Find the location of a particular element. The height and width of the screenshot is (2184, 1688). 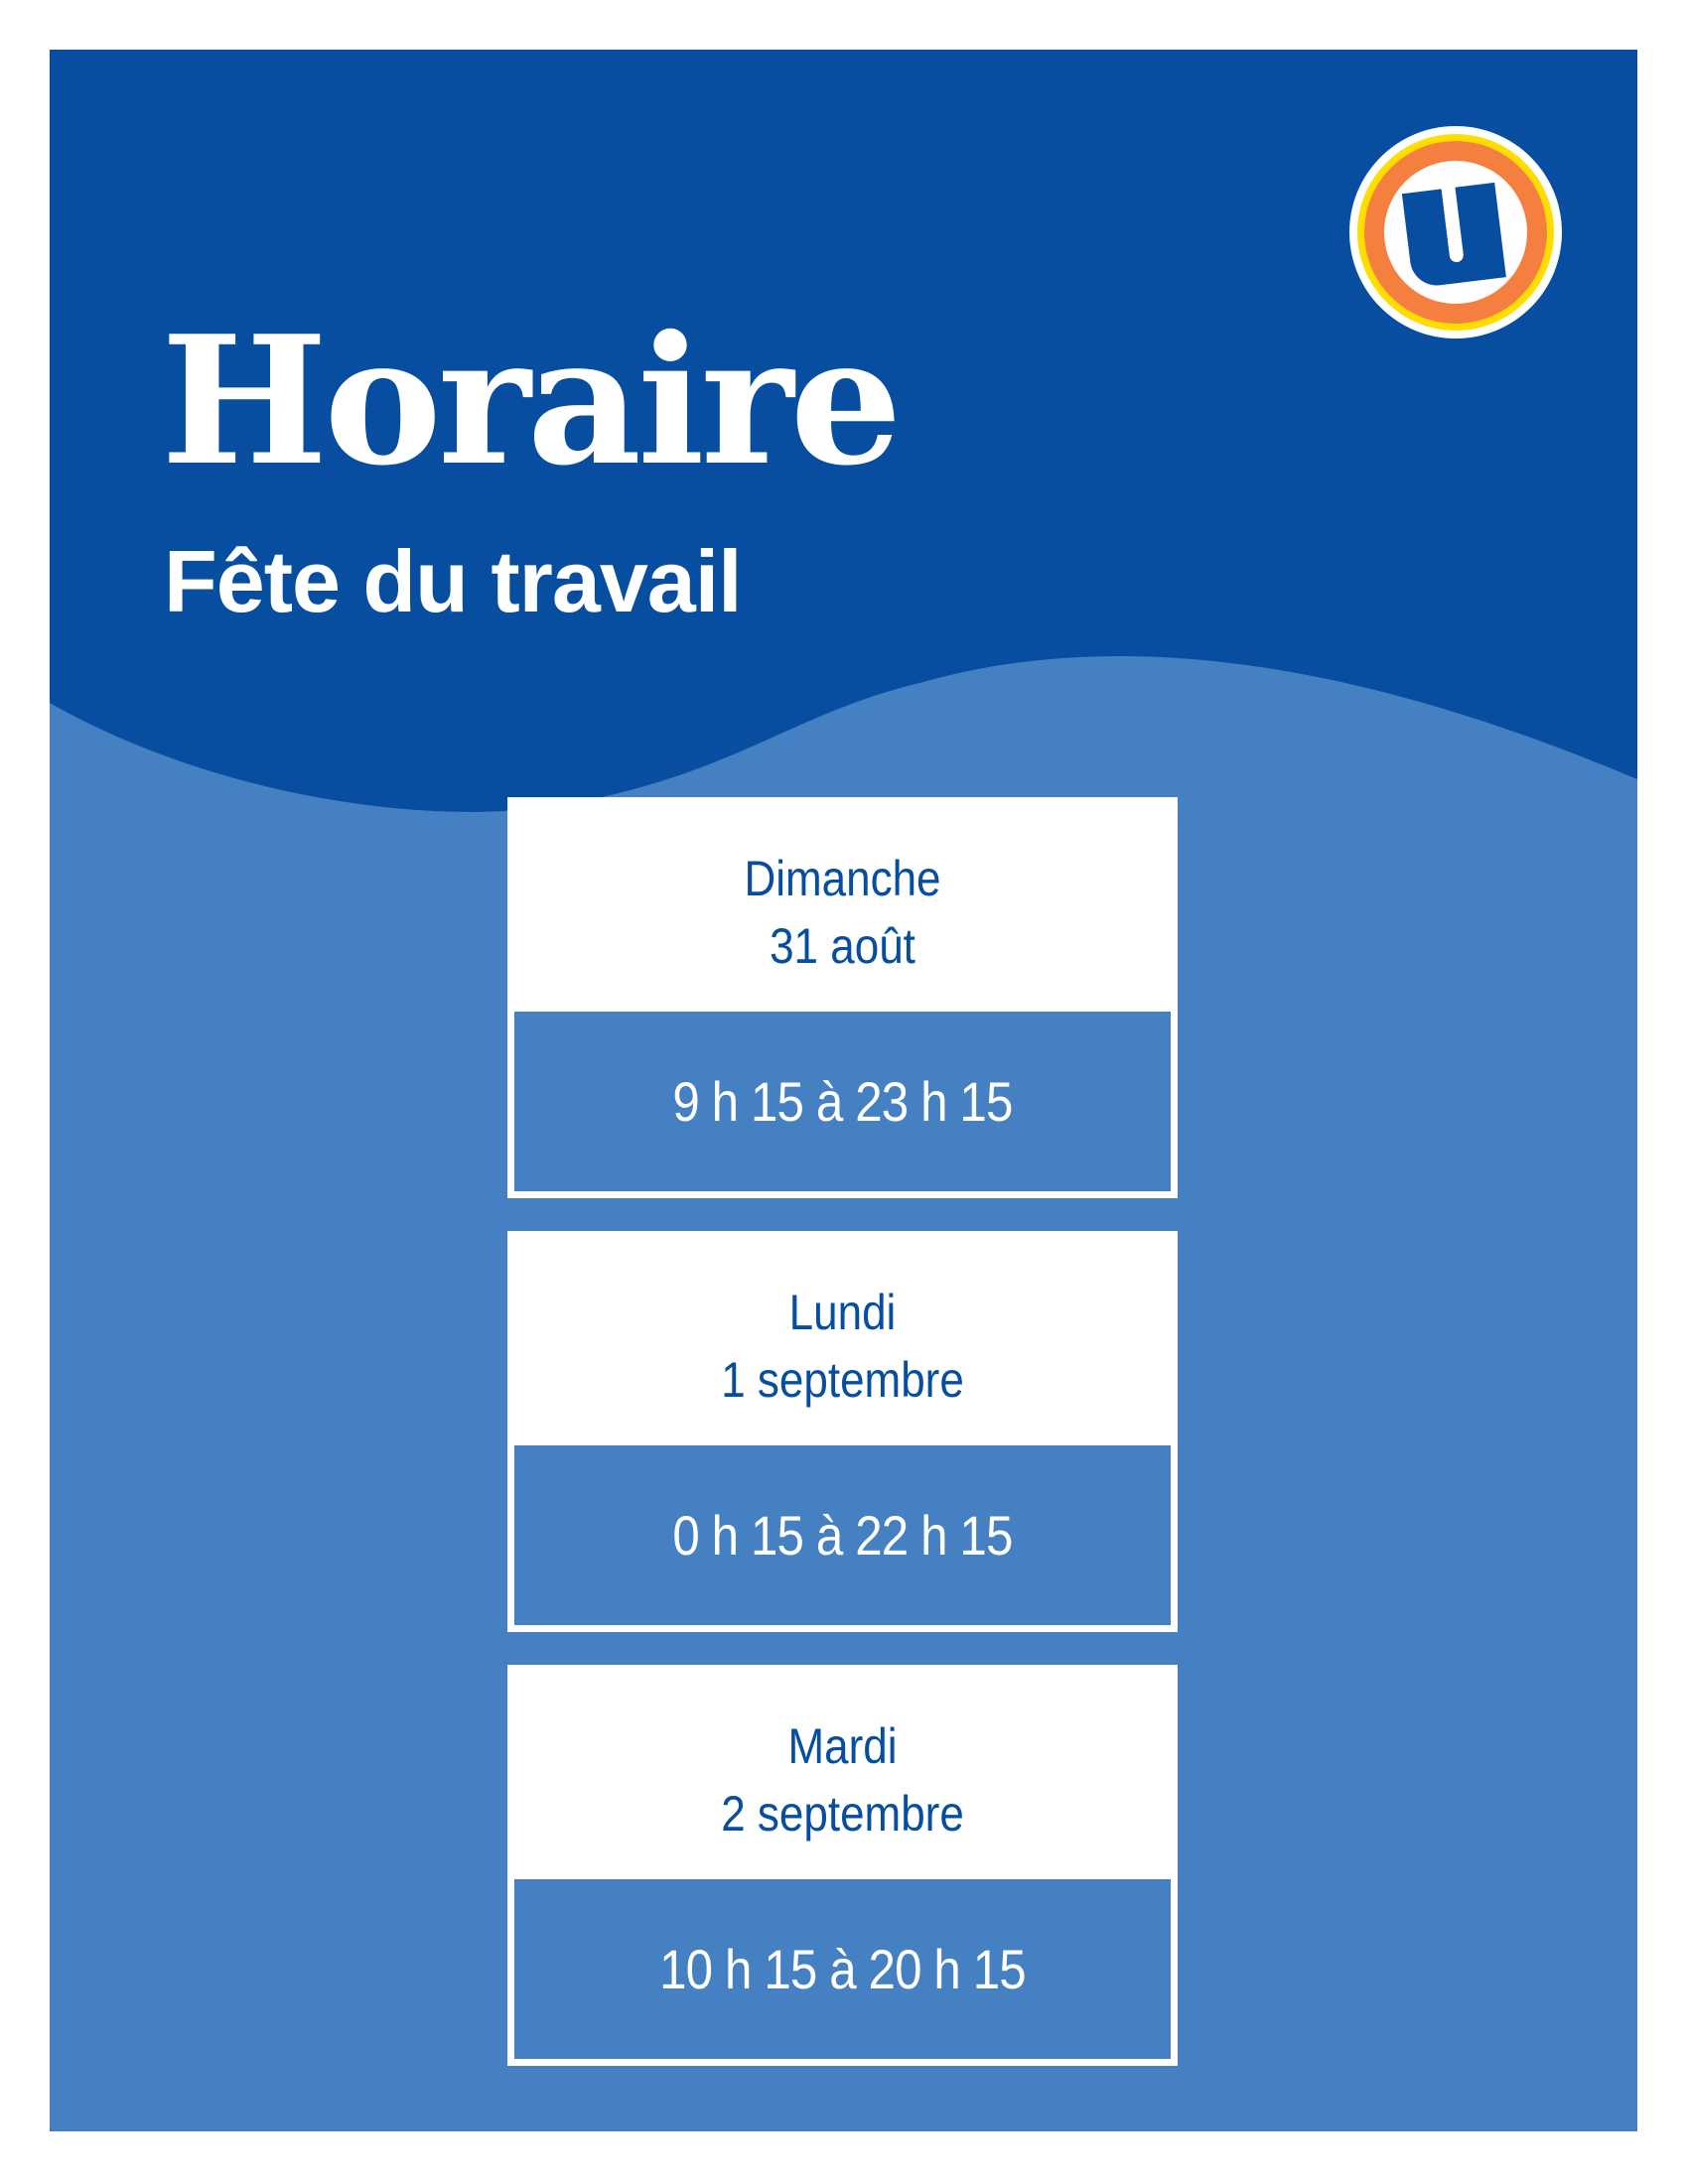

day-date: 31 août is located at coordinates (842, 946).